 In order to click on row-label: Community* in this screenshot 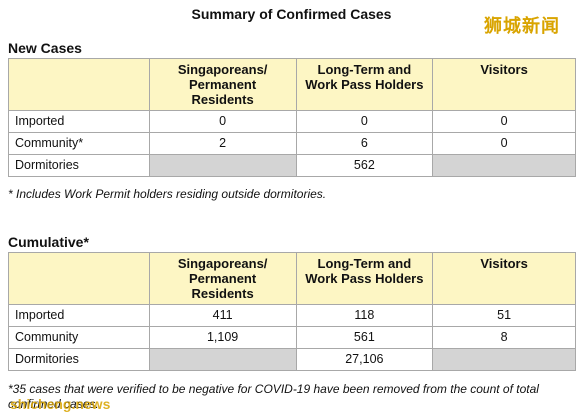, I will do `click(79, 143)`.